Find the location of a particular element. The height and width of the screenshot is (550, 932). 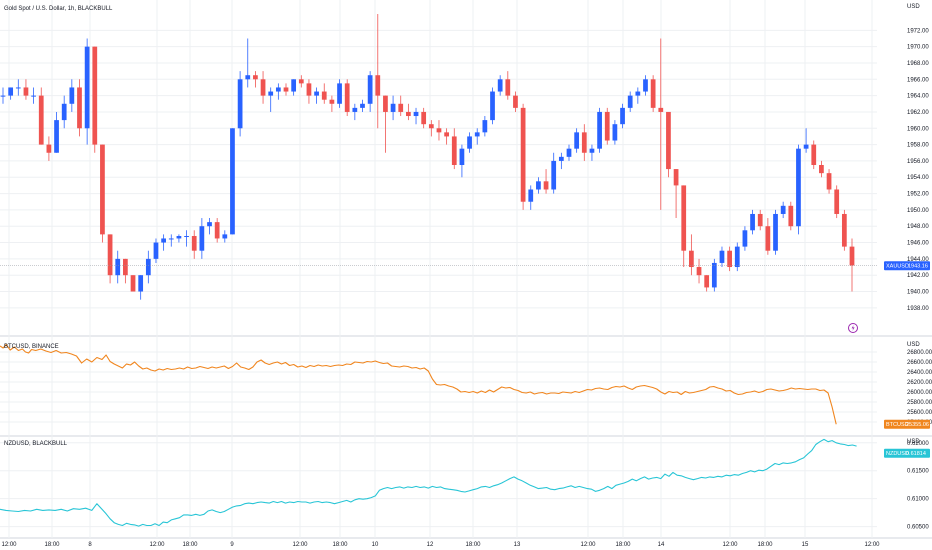

nzd-badge-value: 0.61814 is located at coordinates (916, 454).